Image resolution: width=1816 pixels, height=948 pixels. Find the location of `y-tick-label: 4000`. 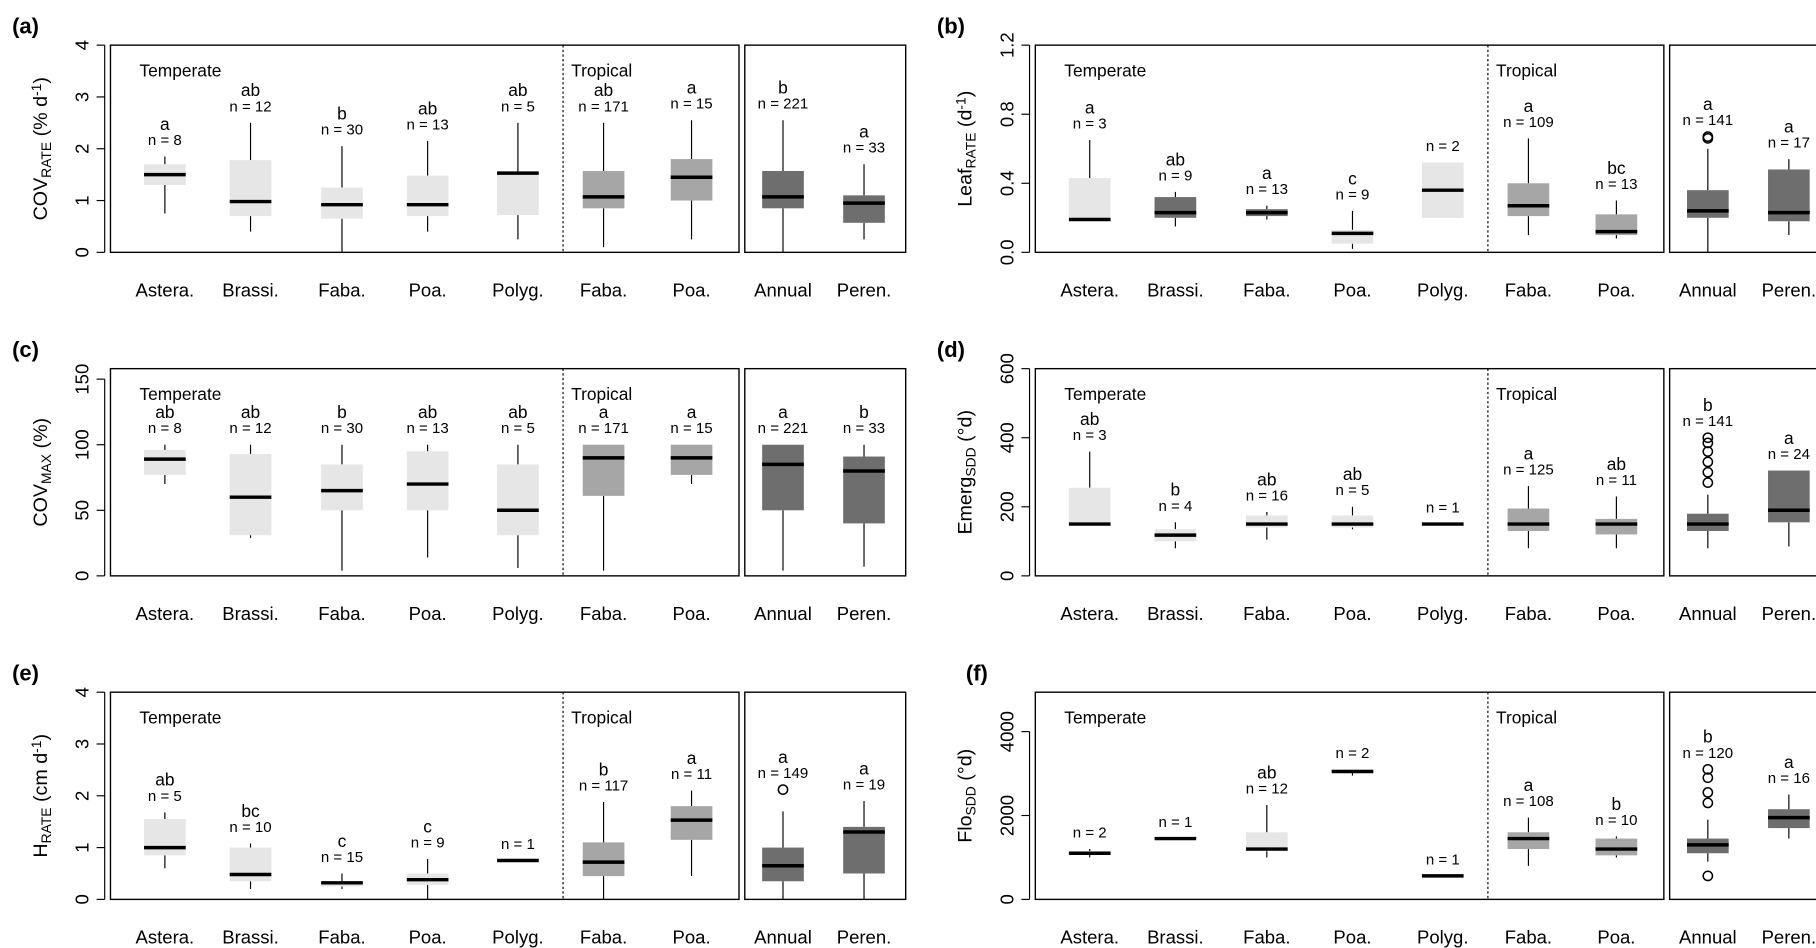

y-tick-label: 4000 is located at coordinates (1006, 731).